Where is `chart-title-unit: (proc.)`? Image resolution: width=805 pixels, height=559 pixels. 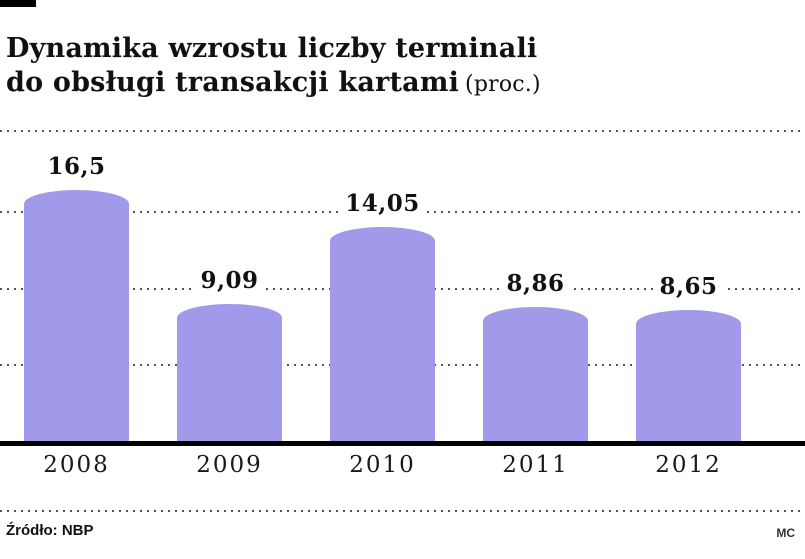 chart-title-unit: (proc.) is located at coordinates (503, 84).